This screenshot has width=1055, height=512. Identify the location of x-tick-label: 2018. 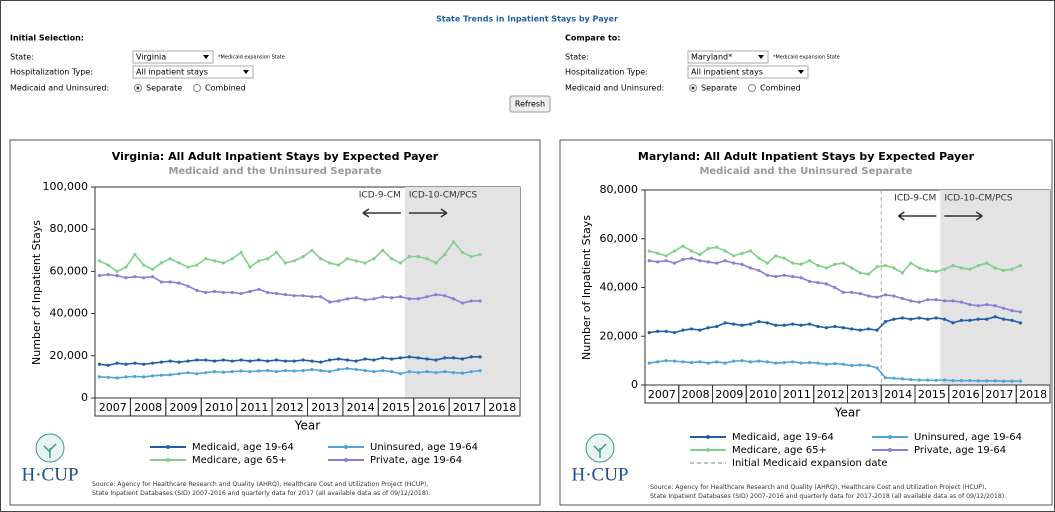
(502, 407).